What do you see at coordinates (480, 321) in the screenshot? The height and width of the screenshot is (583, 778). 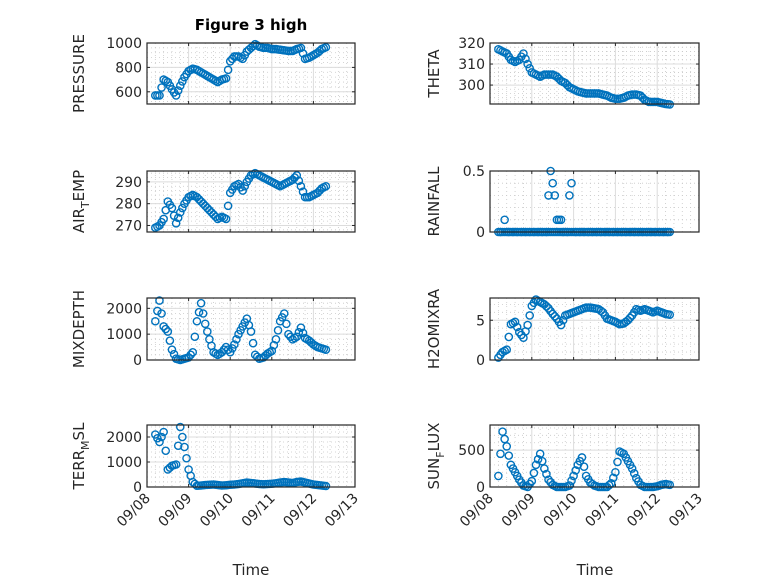 I see `y-tick-label: 5` at bounding box center [480, 321].